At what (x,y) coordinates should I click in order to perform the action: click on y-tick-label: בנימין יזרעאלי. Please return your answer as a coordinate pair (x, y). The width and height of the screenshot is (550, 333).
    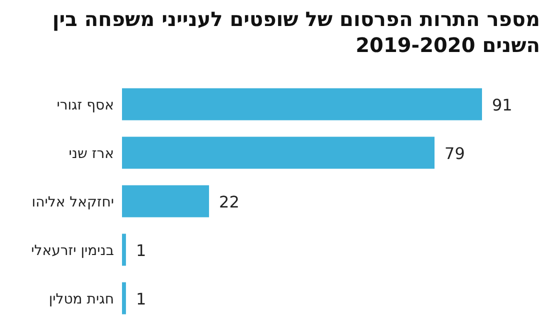
    Looking at the image, I should click on (72, 250).